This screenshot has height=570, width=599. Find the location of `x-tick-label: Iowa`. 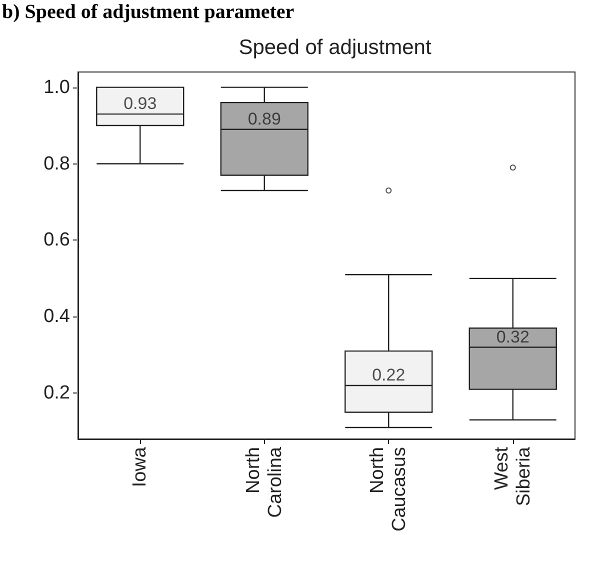

x-tick-label: Iowa is located at coordinates (140, 467).